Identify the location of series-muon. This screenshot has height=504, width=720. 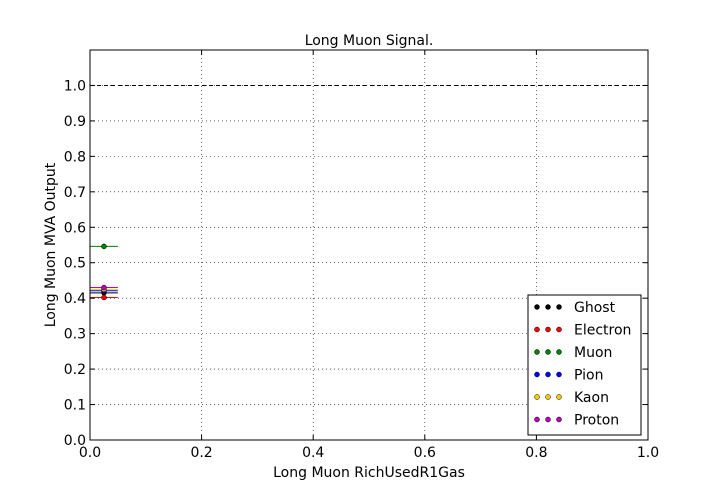
(104, 246).